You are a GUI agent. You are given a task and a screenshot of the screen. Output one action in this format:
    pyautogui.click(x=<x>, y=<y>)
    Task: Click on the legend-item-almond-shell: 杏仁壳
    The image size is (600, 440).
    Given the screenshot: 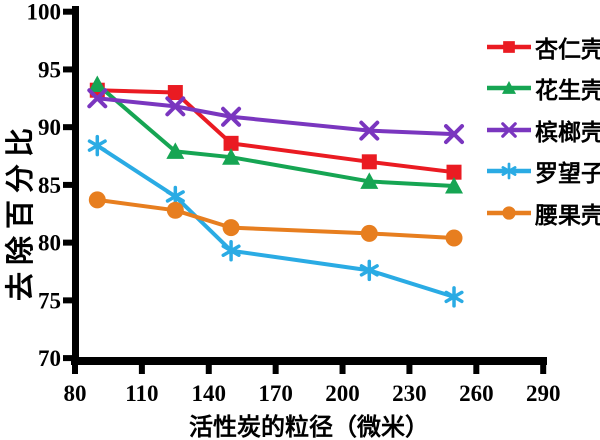 What is the action you would take?
    pyautogui.click(x=543, y=47)
    